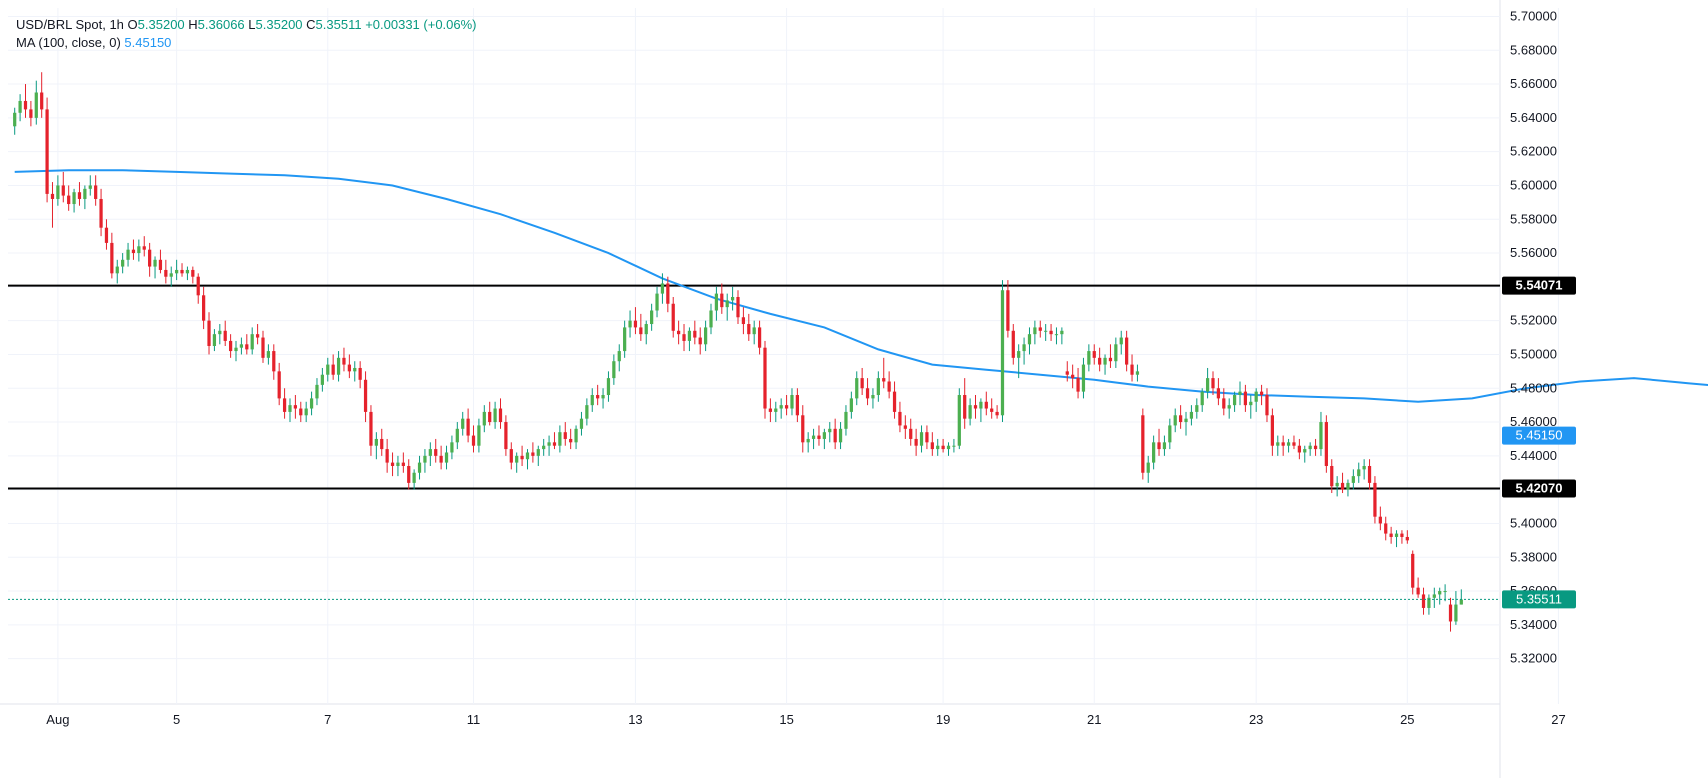 This screenshot has height=778, width=1708. Describe the element at coordinates (1539, 435) in the screenshot. I see `ma-price-label: 5.45150` at that location.